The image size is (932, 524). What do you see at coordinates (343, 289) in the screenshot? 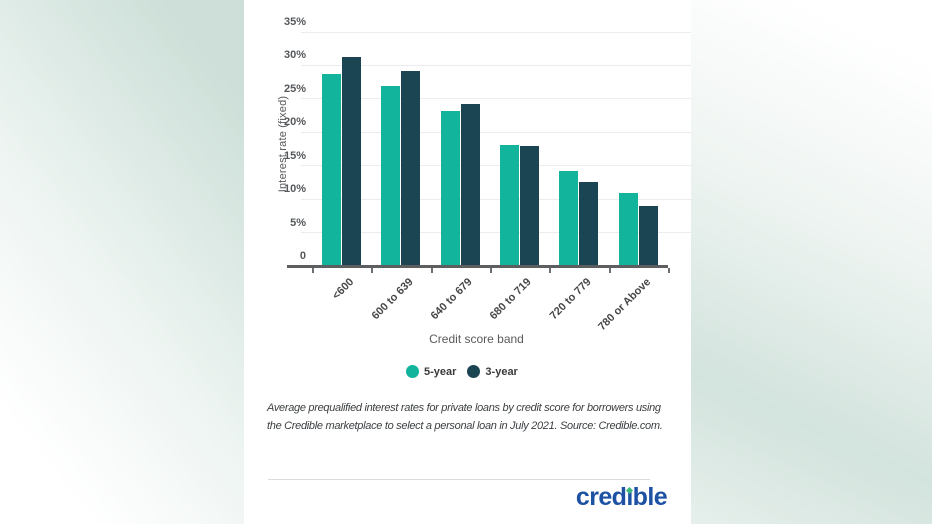
I see `x-axis-label: <600` at bounding box center [343, 289].